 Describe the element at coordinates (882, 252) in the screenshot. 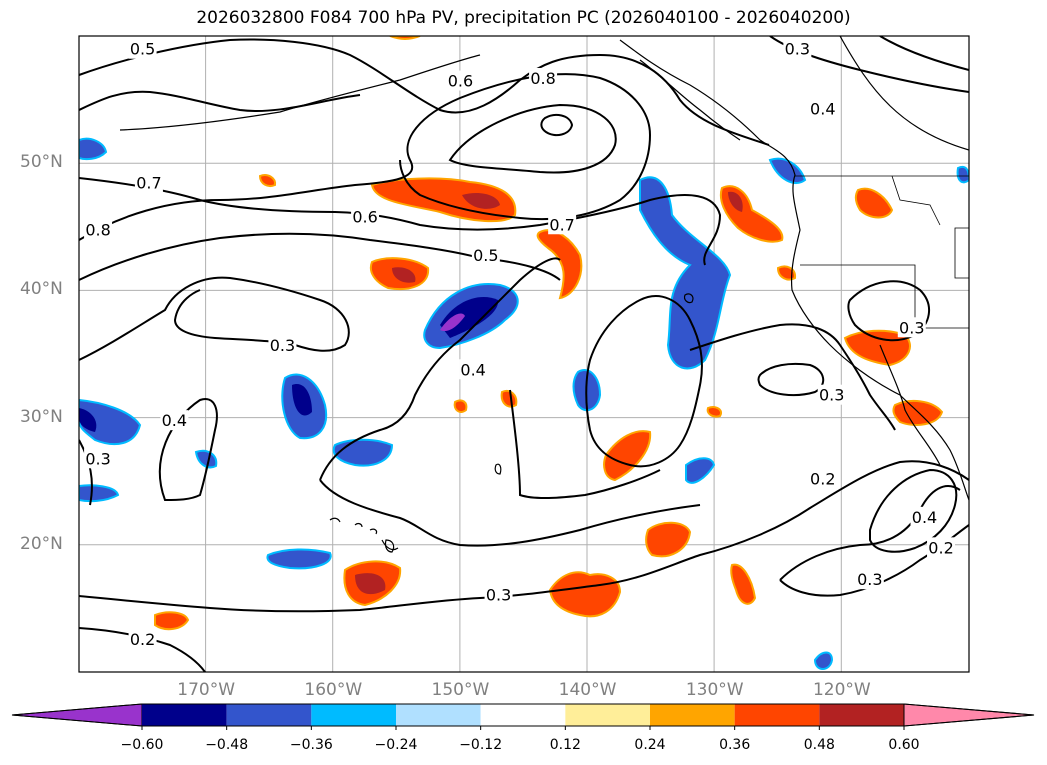

I see `borders` at that location.